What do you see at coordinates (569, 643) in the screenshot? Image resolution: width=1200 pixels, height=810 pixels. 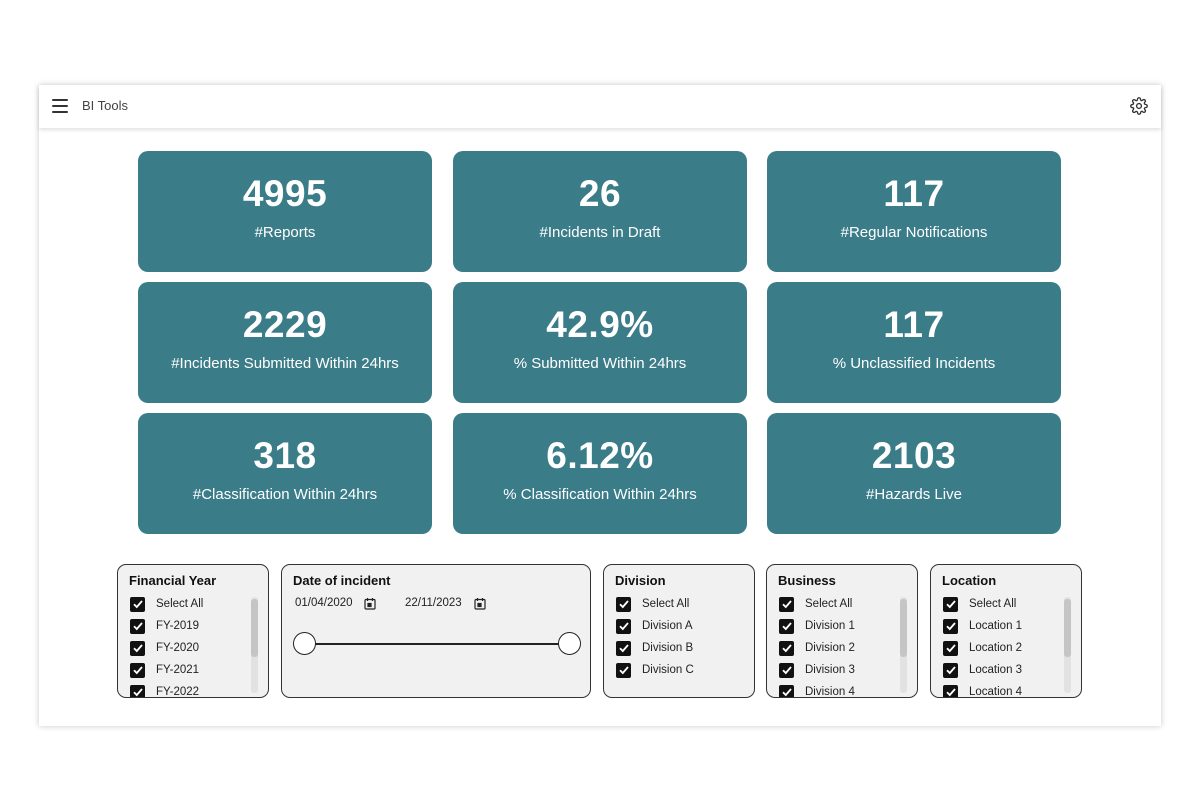 I see `range-end-handle` at bounding box center [569, 643].